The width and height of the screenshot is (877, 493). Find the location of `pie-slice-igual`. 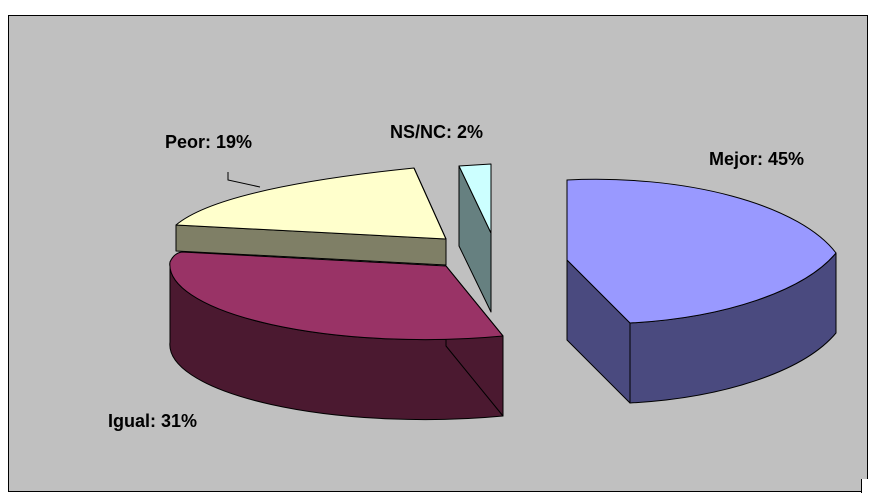

pie-slice-igual is located at coordinates (336, 336).